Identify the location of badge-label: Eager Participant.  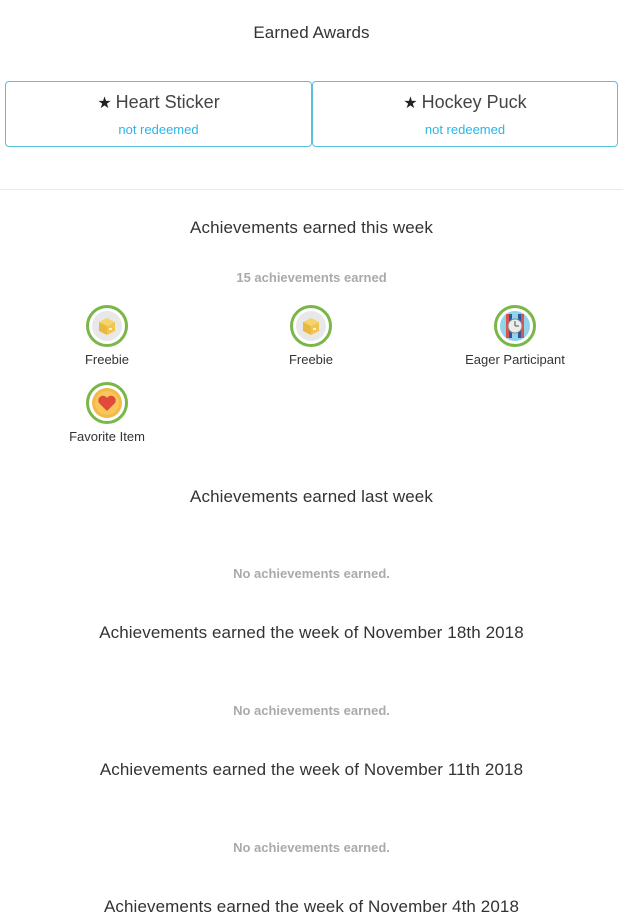
(515, 359).